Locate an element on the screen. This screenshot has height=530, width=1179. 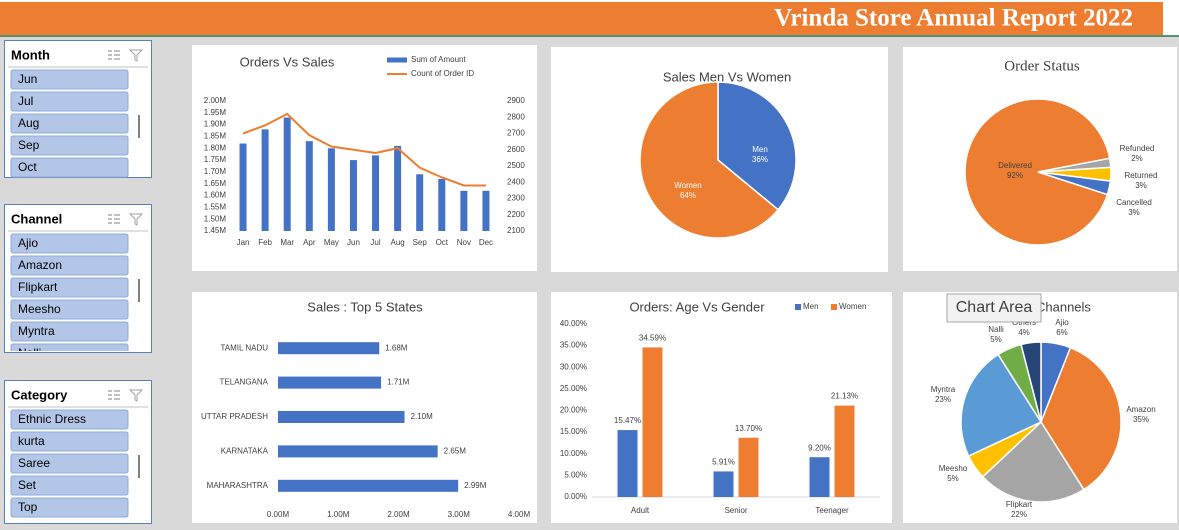
slicer-item-label: Aug is located at coordinates (28, 123).